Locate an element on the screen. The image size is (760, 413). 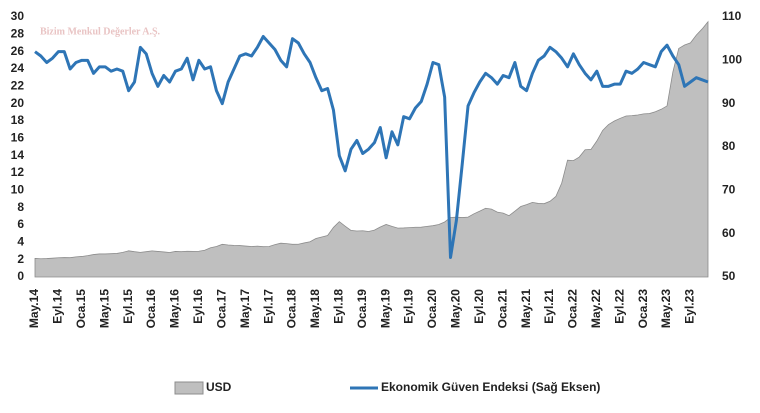
x-tick-label: Oca.22 is located at coordinates (573, 309).